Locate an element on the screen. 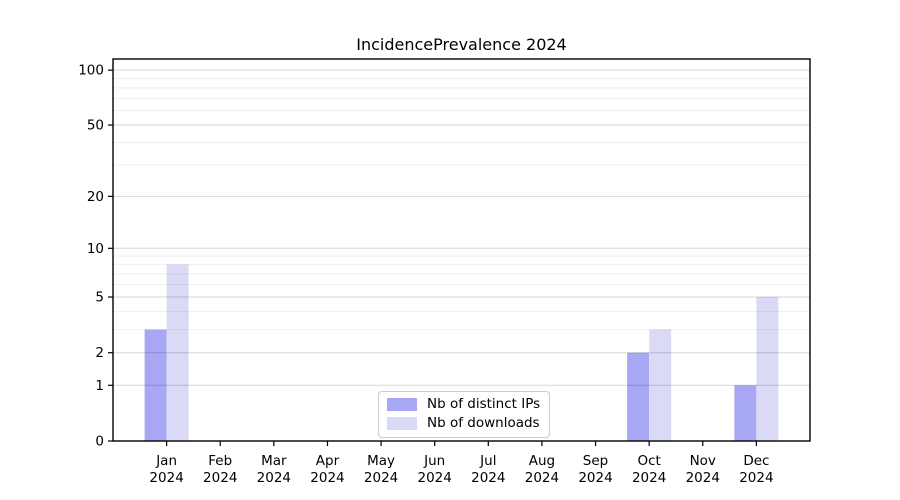 This screenshot has height=500, width=900. x-tick-label-month: Aug is located at coordinates (542, 461).